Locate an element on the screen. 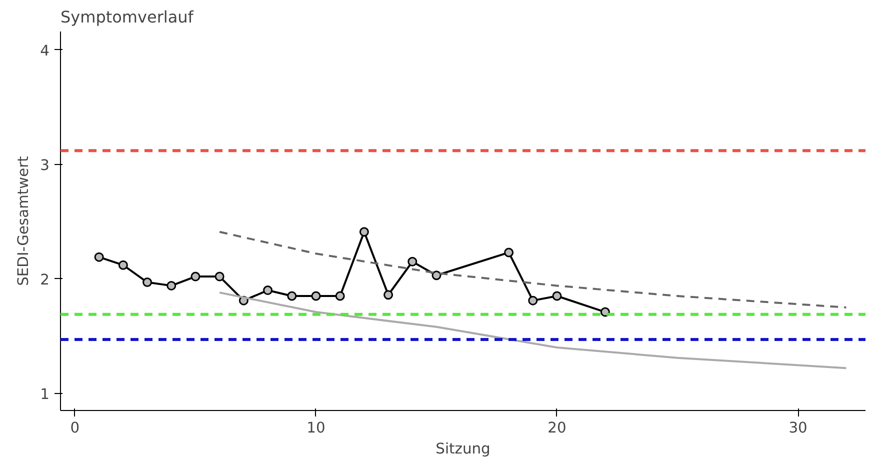 The height and width of the screenshot is (468, 882). x-axis-title: Sitzung is located at coordinates (463, 449).